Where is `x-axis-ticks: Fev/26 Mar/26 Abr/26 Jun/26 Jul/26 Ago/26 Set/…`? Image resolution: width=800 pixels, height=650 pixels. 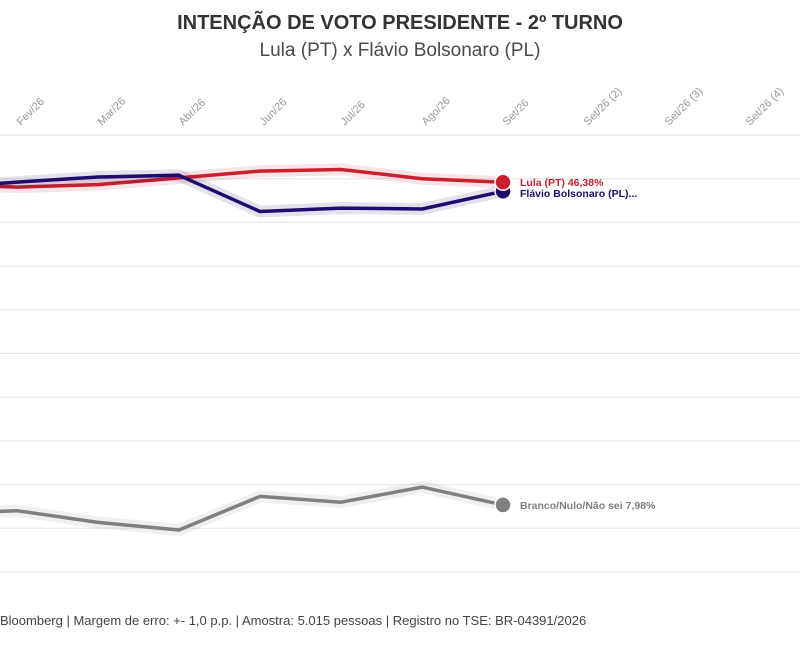 x-axis-ticks: Fev/26 Mar/26 Abr/26 Jun/26 Jul/26 Ago/26 Set/… is located at coordinates (401, 106).